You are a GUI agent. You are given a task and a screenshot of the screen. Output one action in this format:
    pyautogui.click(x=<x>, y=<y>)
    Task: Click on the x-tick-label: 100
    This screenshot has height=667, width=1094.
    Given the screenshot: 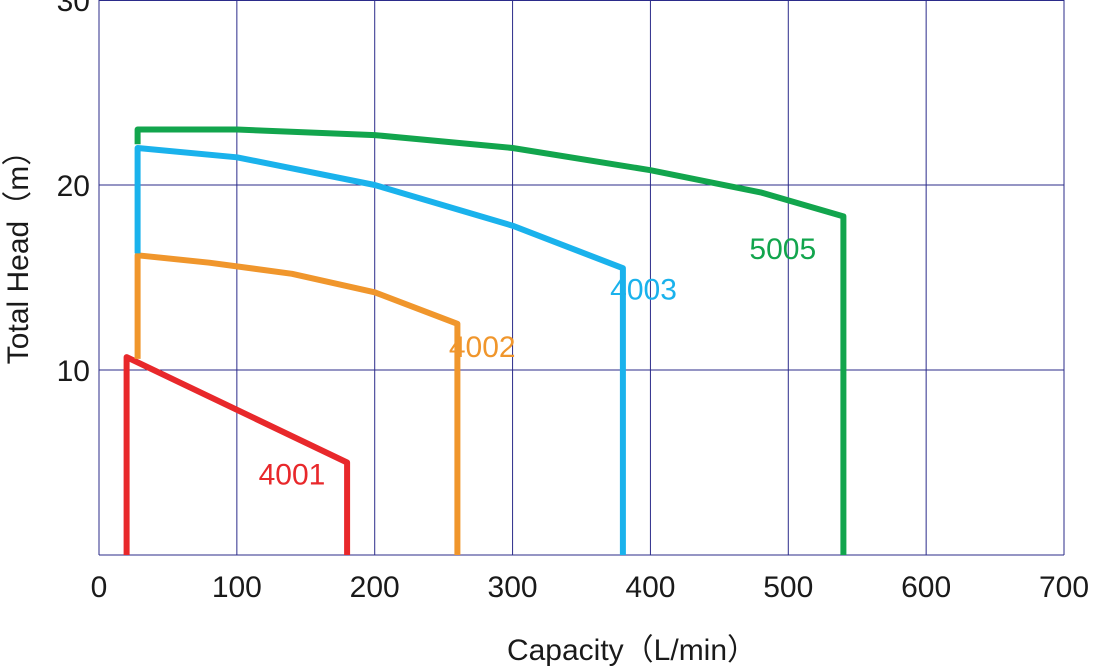 What is the action you would take?
    pyautogui.click(x=237, y=587)
    